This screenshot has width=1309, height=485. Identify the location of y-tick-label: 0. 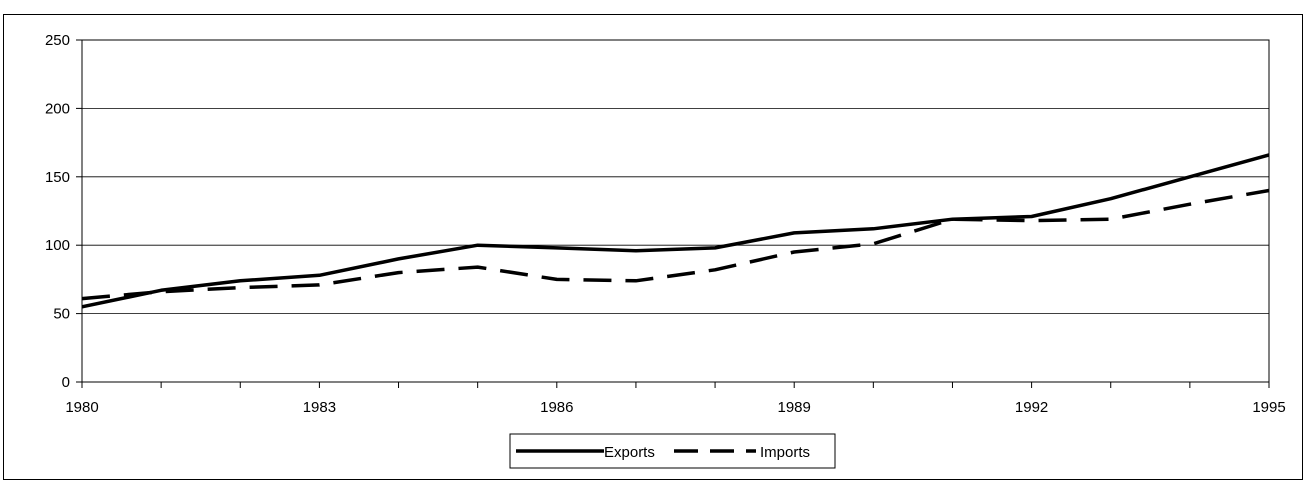
(66, 382).